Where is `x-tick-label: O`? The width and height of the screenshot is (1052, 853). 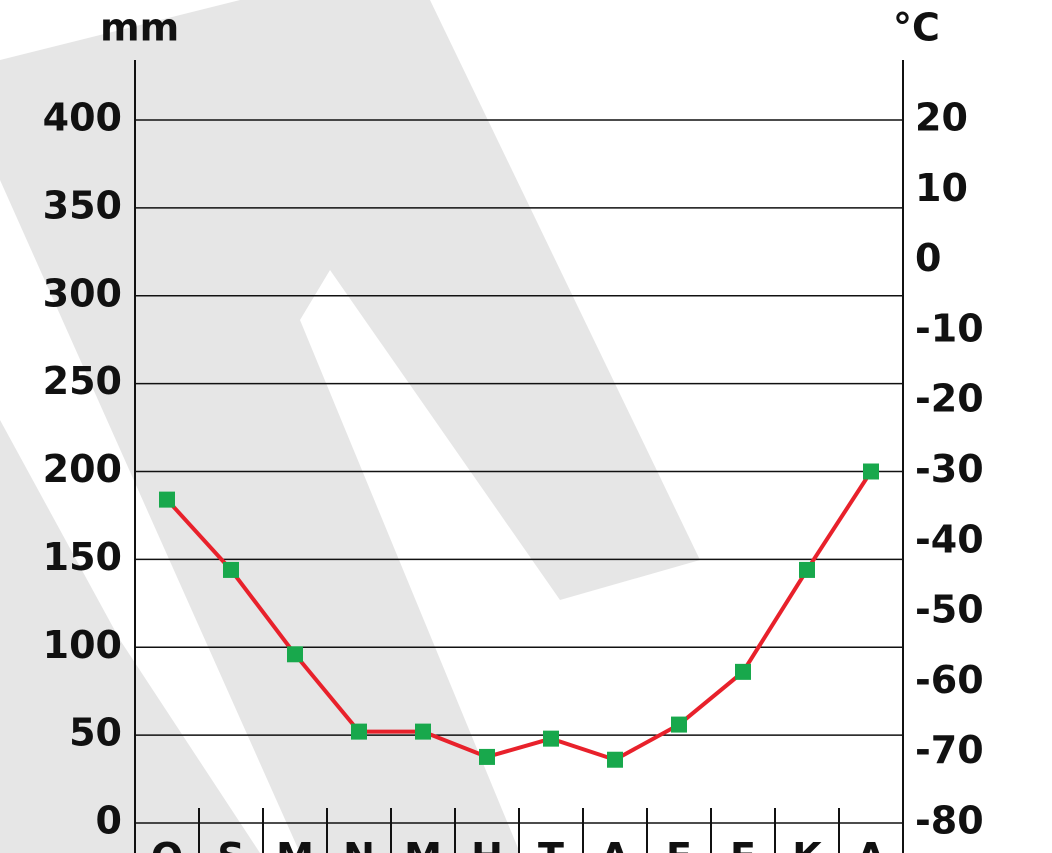 x-tick-label: O is located at coordinates (167, 844).